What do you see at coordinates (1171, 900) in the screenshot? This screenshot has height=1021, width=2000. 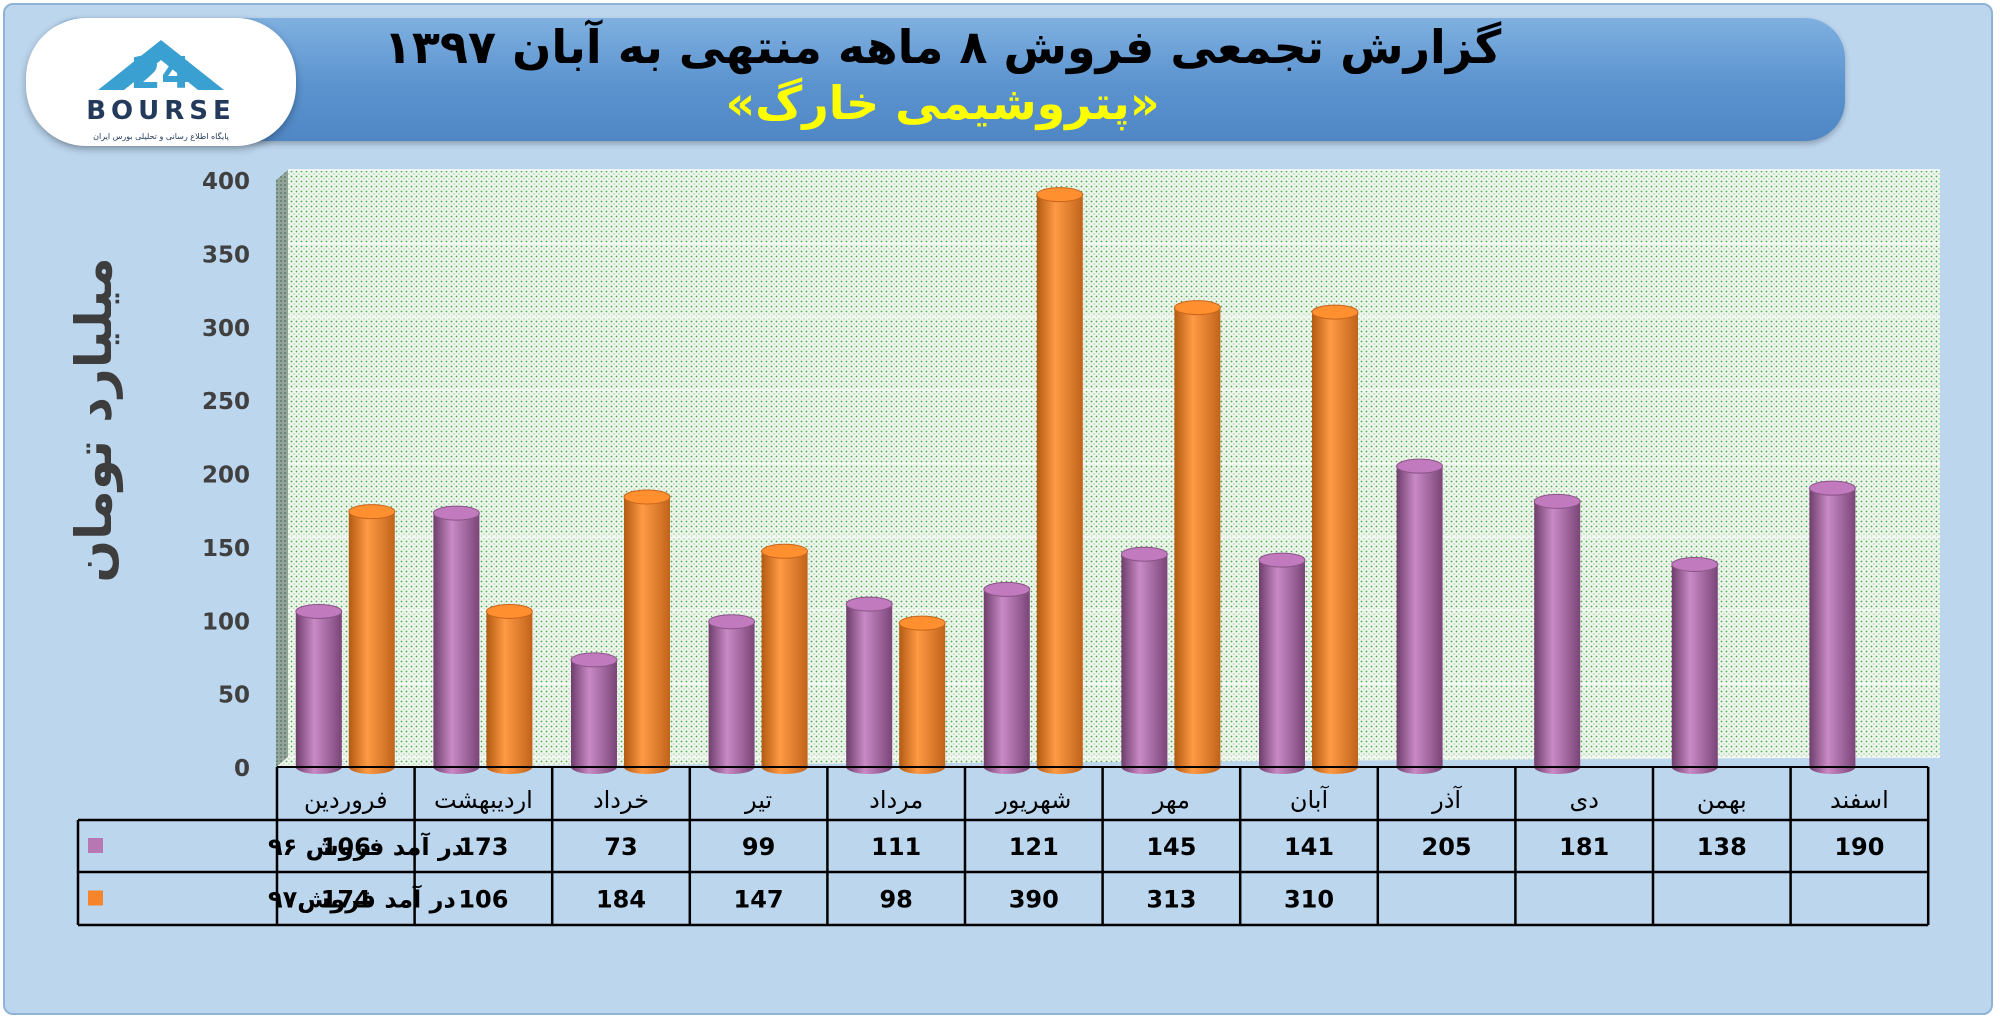 I see `data-label: 313` at bounding box center [1171, 900].